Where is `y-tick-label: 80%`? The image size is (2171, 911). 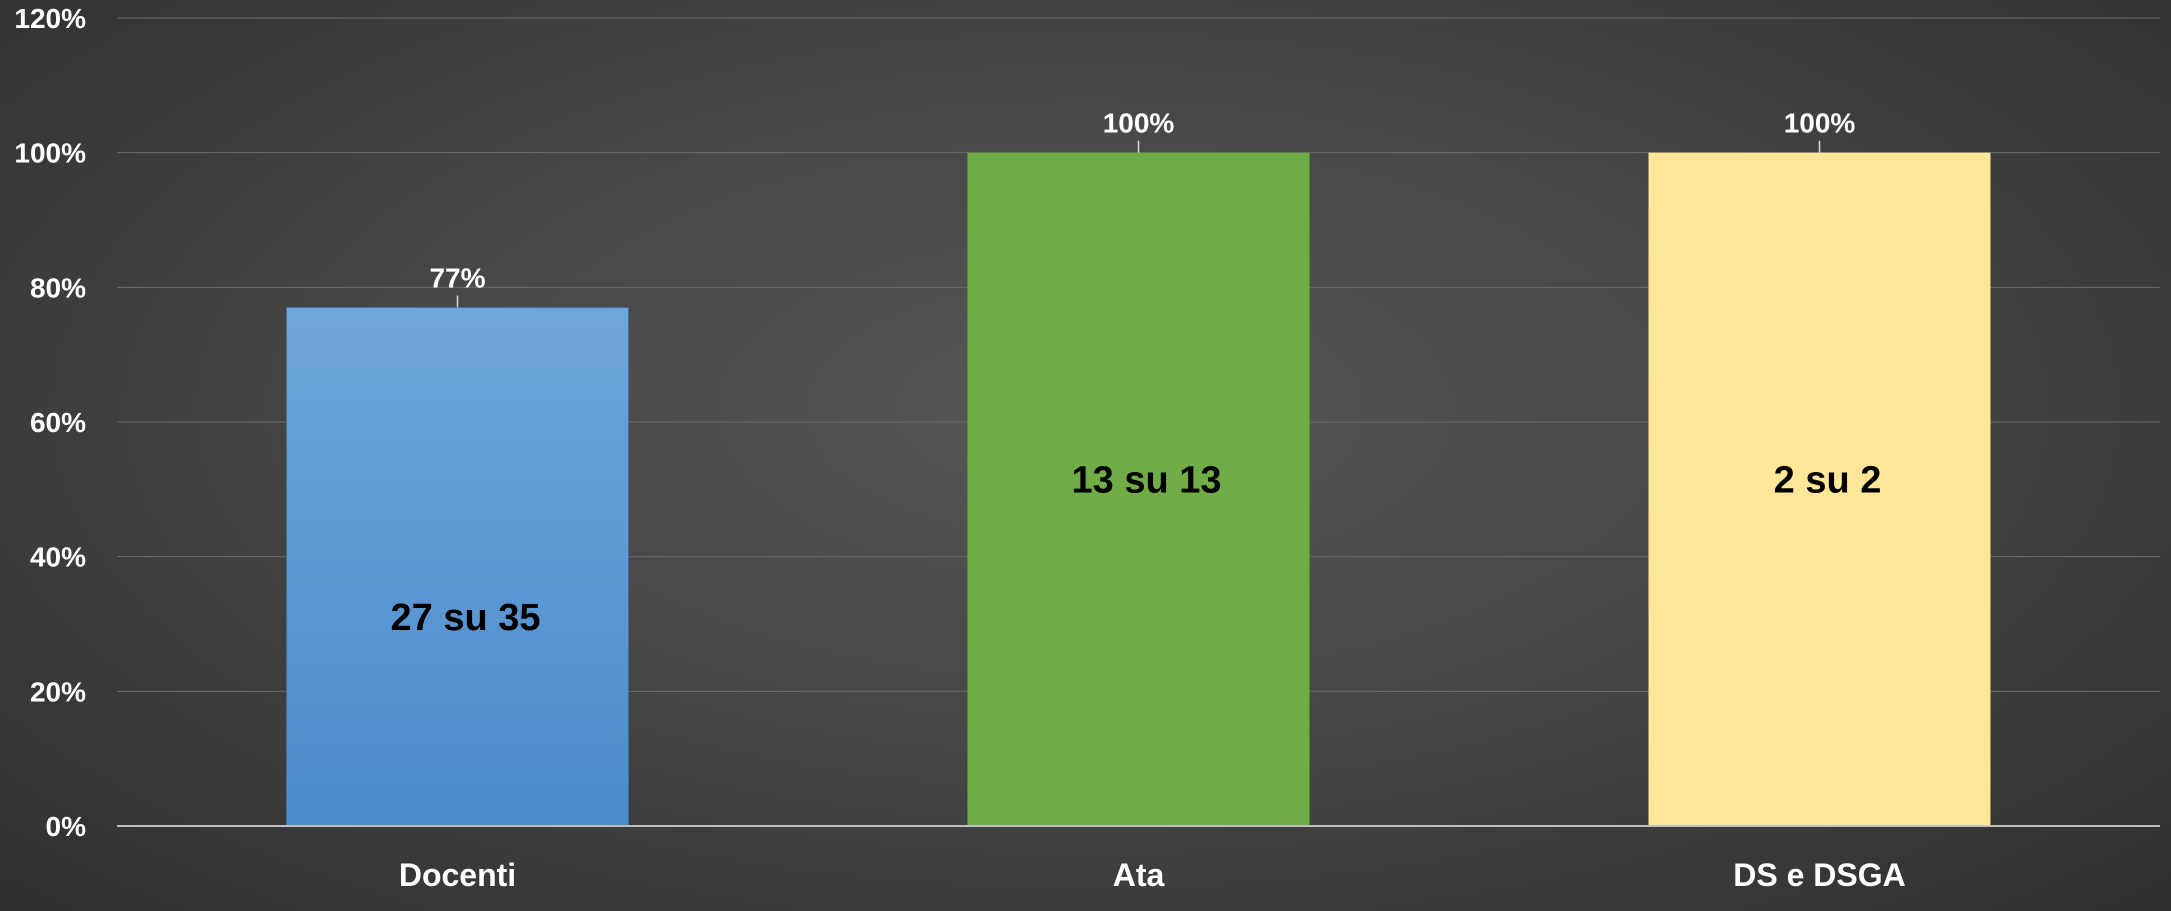 y-tick-label: 80% is located at coordinates (58, 287).